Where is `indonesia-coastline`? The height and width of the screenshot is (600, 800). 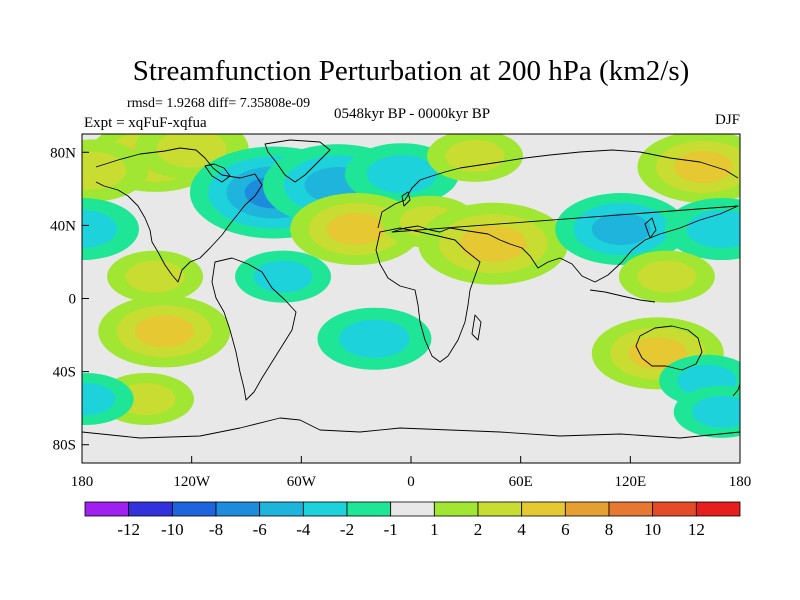
indonesia-coastline is located at coordinates (622, 296).